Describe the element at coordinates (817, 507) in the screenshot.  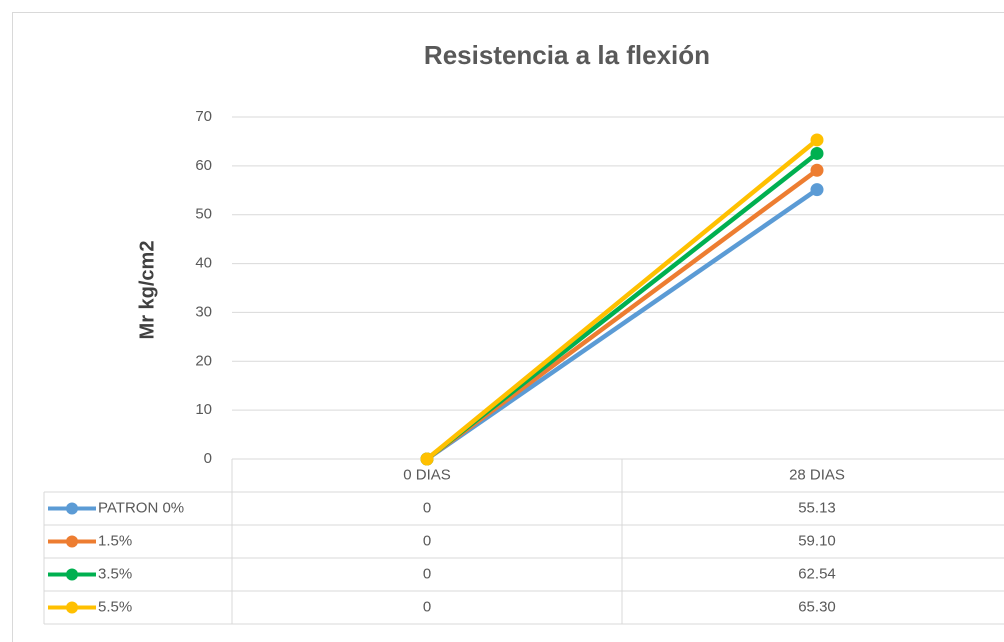
I see `table-value: 55.13` at that location.